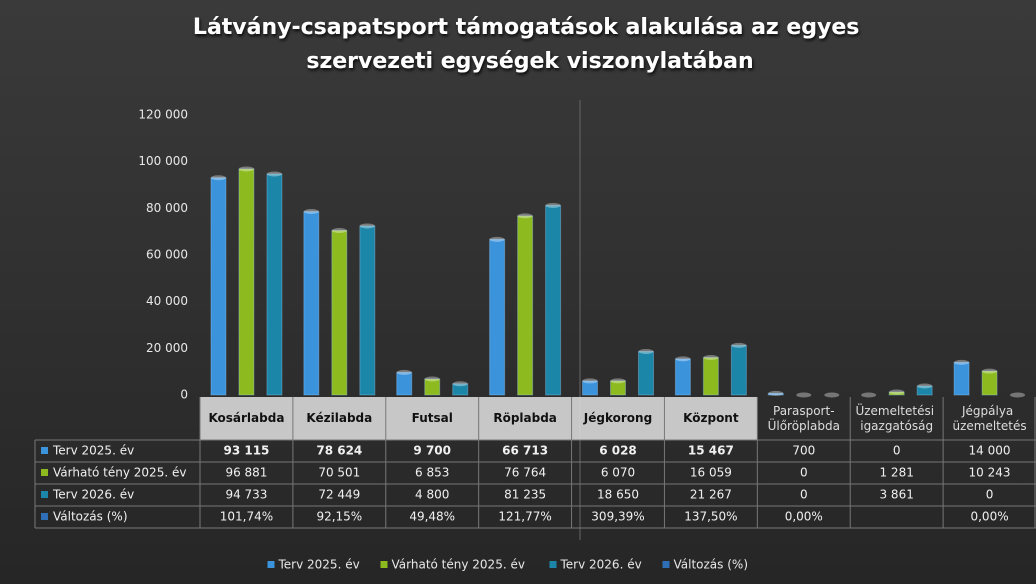 Image resolution: width=1036 pixels, height=584 pixels. What do you see at coordinates (432, 517) in the screenshot?
I see `table-cell: 49,48%` at bounding box center [432, 517].